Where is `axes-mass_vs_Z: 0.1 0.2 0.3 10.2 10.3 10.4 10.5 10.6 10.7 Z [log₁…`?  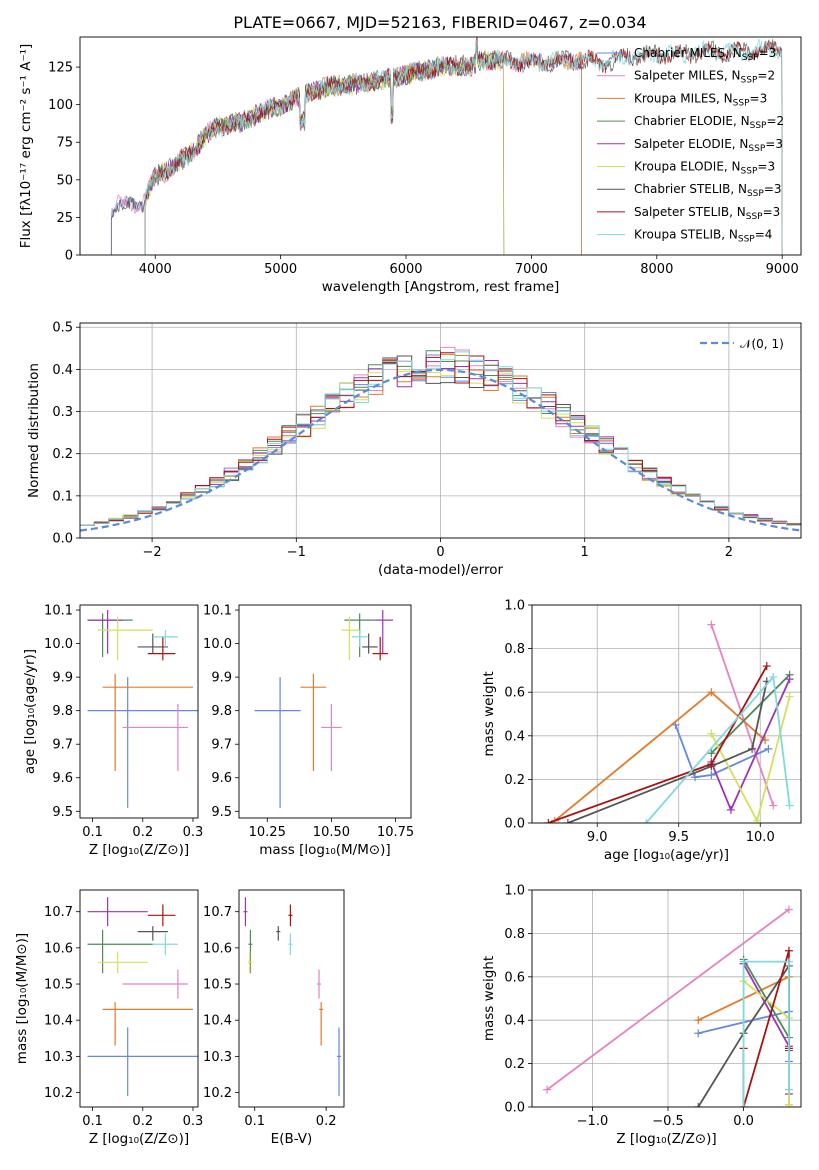
axes-mass_vs_Z: 0.1 0.2 0.3 10.2 10.3 10.4 10.5 10.6 10.7 Z [log₁… is located at coordinates (108, 1018).